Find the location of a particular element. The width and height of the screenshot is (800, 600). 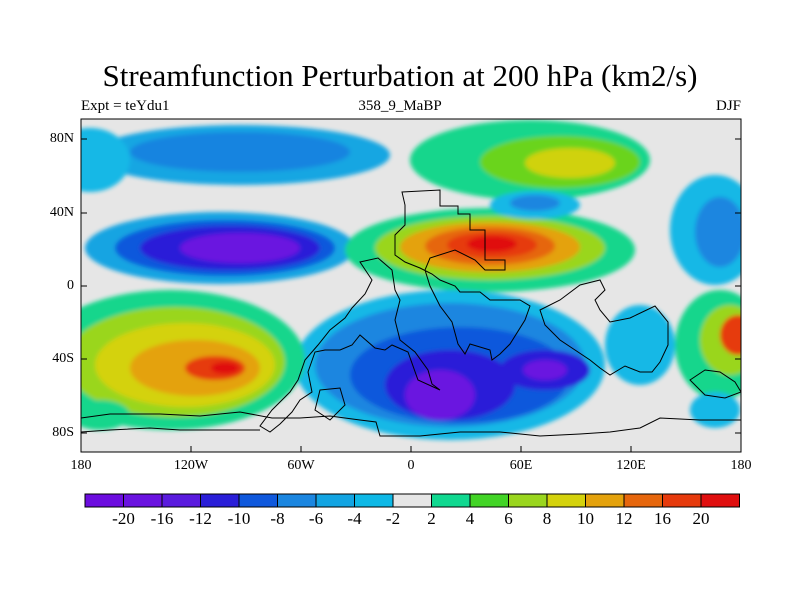

colorbar-label: -20 is located at coordinates (123, 518).